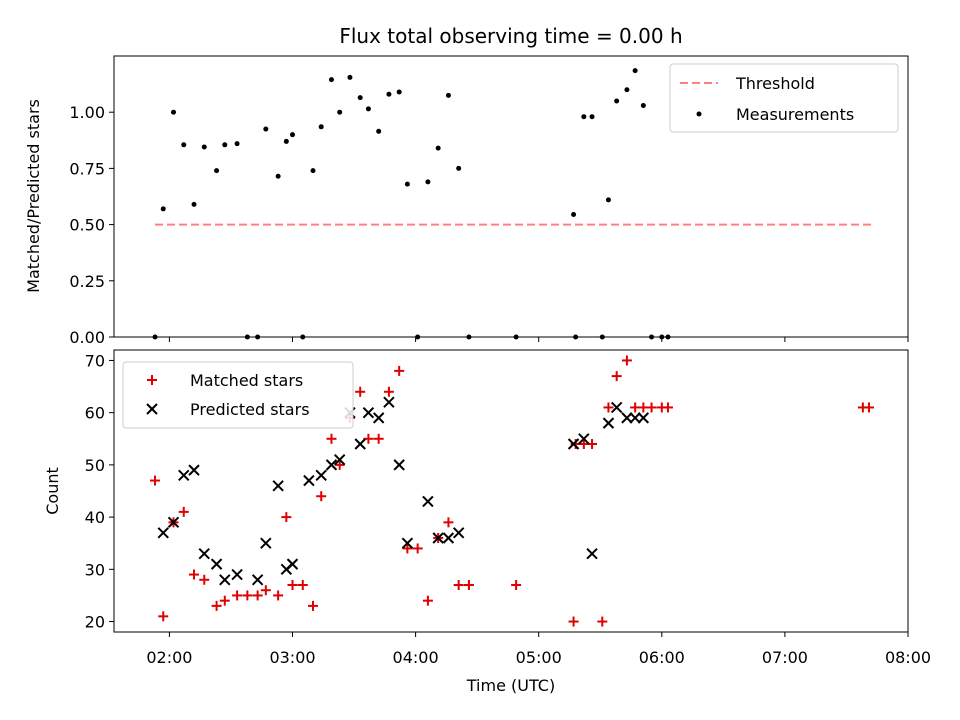 This screenshot has width=960, height=720. What do you see at coordinates (510, 36) in the screenshot?
I see `top-plot-title: Flux total observing time = 0.00 h` at bounding box center [510, 36].